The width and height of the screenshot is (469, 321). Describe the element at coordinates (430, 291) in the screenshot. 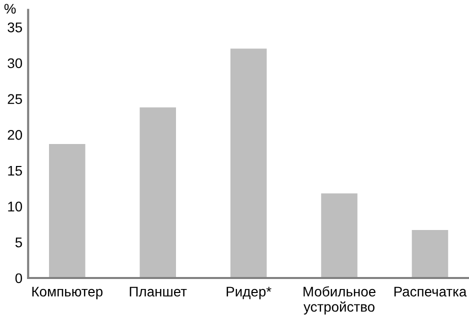

I see `x-tick-label: Распечатка` at that location.